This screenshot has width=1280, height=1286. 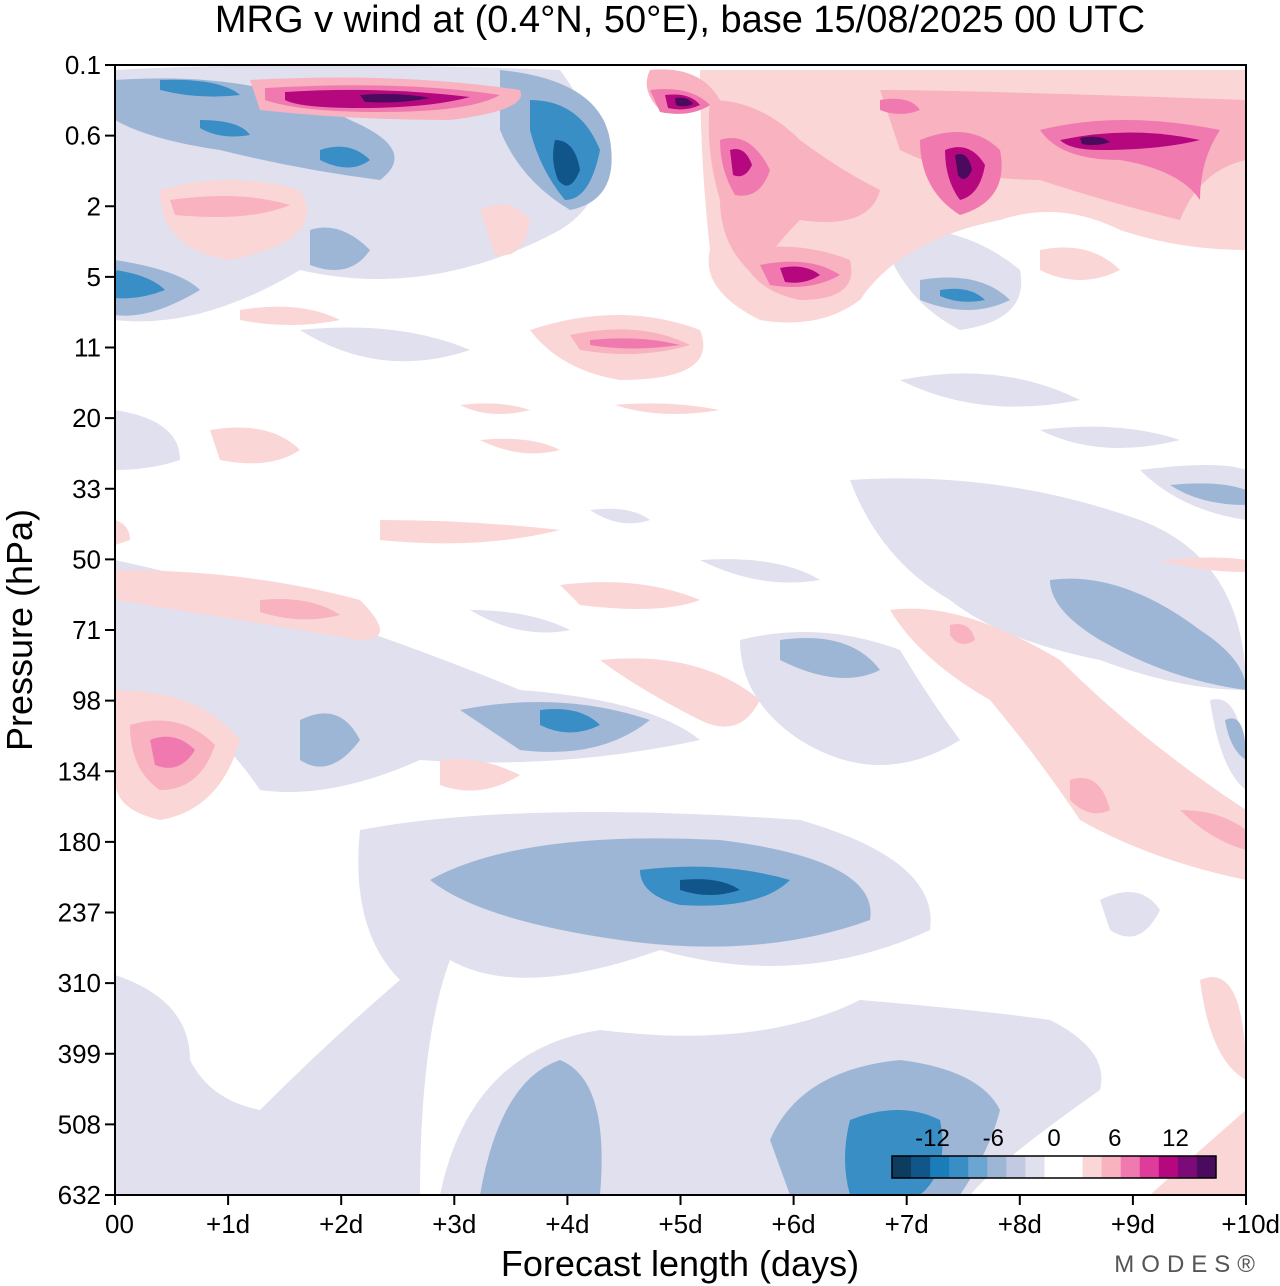 What do you see at coordinates (570, 721) in the screenshot?
I see `mid-blue-mid` at bounding box center [570, 721].